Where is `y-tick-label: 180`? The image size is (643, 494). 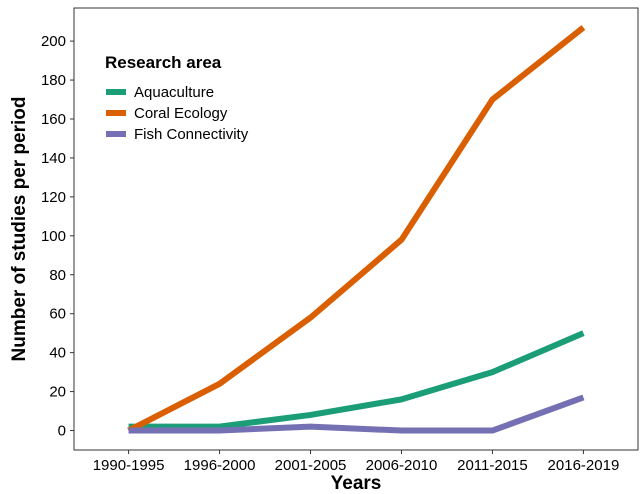 y-tick-label: 180 is located at coordinates (53, 80).